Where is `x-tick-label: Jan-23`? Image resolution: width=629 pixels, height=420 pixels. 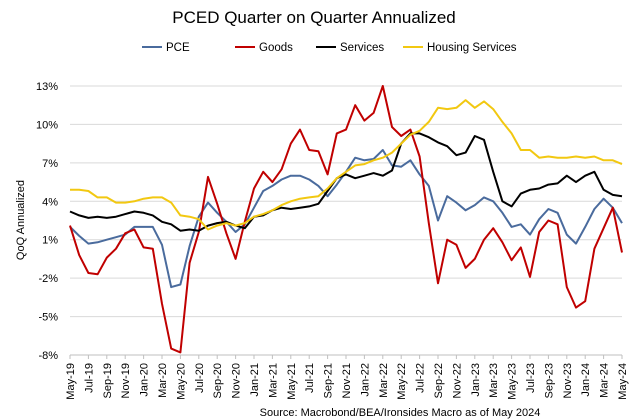 x-tick-label: Jan-23 is located at coordinates (476, 380).